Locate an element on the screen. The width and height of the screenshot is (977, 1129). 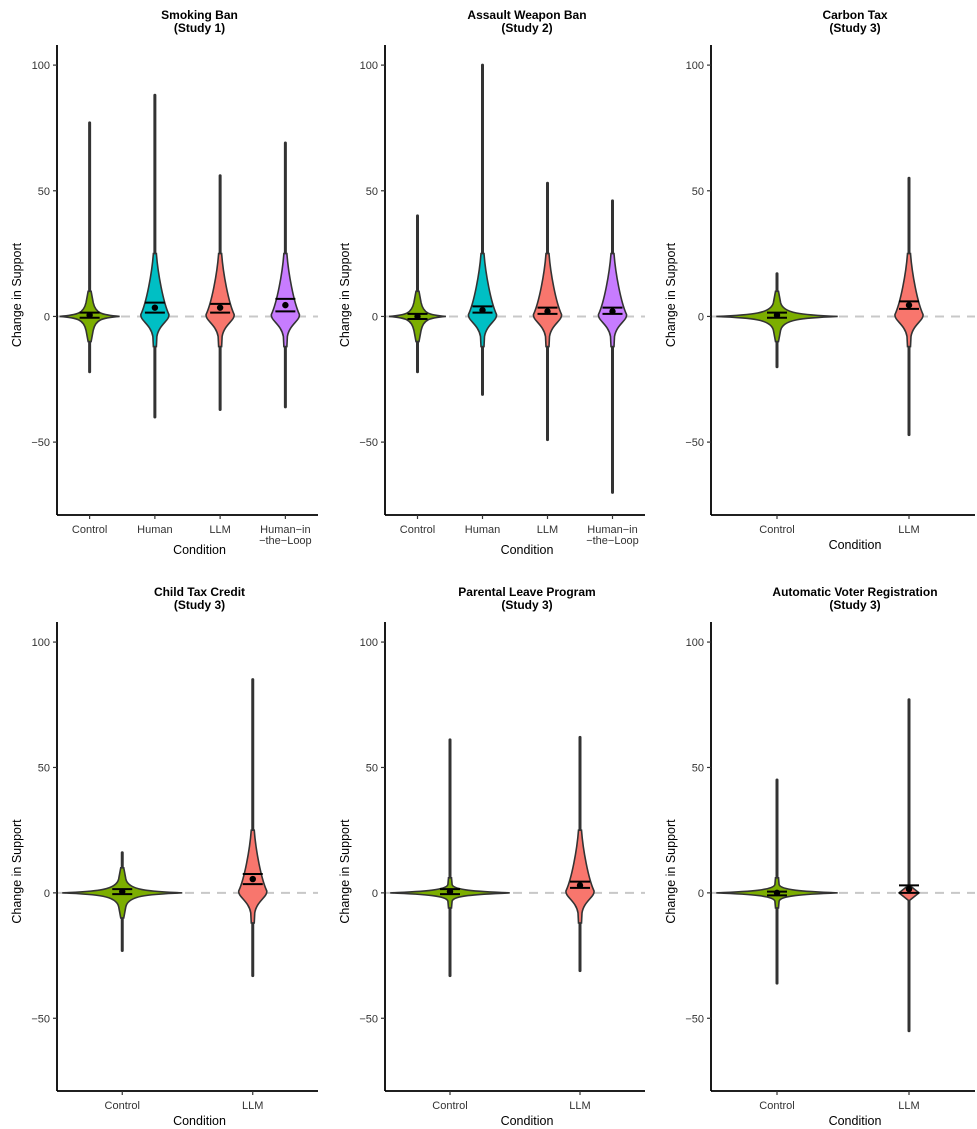
violin-human-in-the-loop is located at coordinates (612, 346).